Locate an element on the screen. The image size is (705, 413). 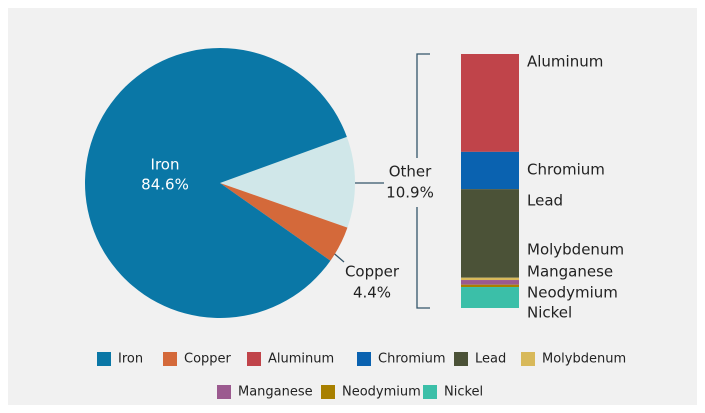
legend-label: Lead is located at coordinates (490, 359).